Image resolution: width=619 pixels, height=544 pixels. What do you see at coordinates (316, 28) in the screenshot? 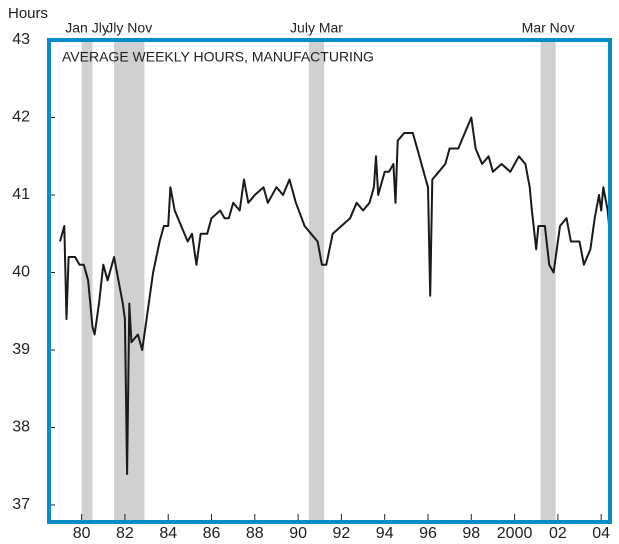
I see `recession-label: July Mar` at bounding box center [316, 28].